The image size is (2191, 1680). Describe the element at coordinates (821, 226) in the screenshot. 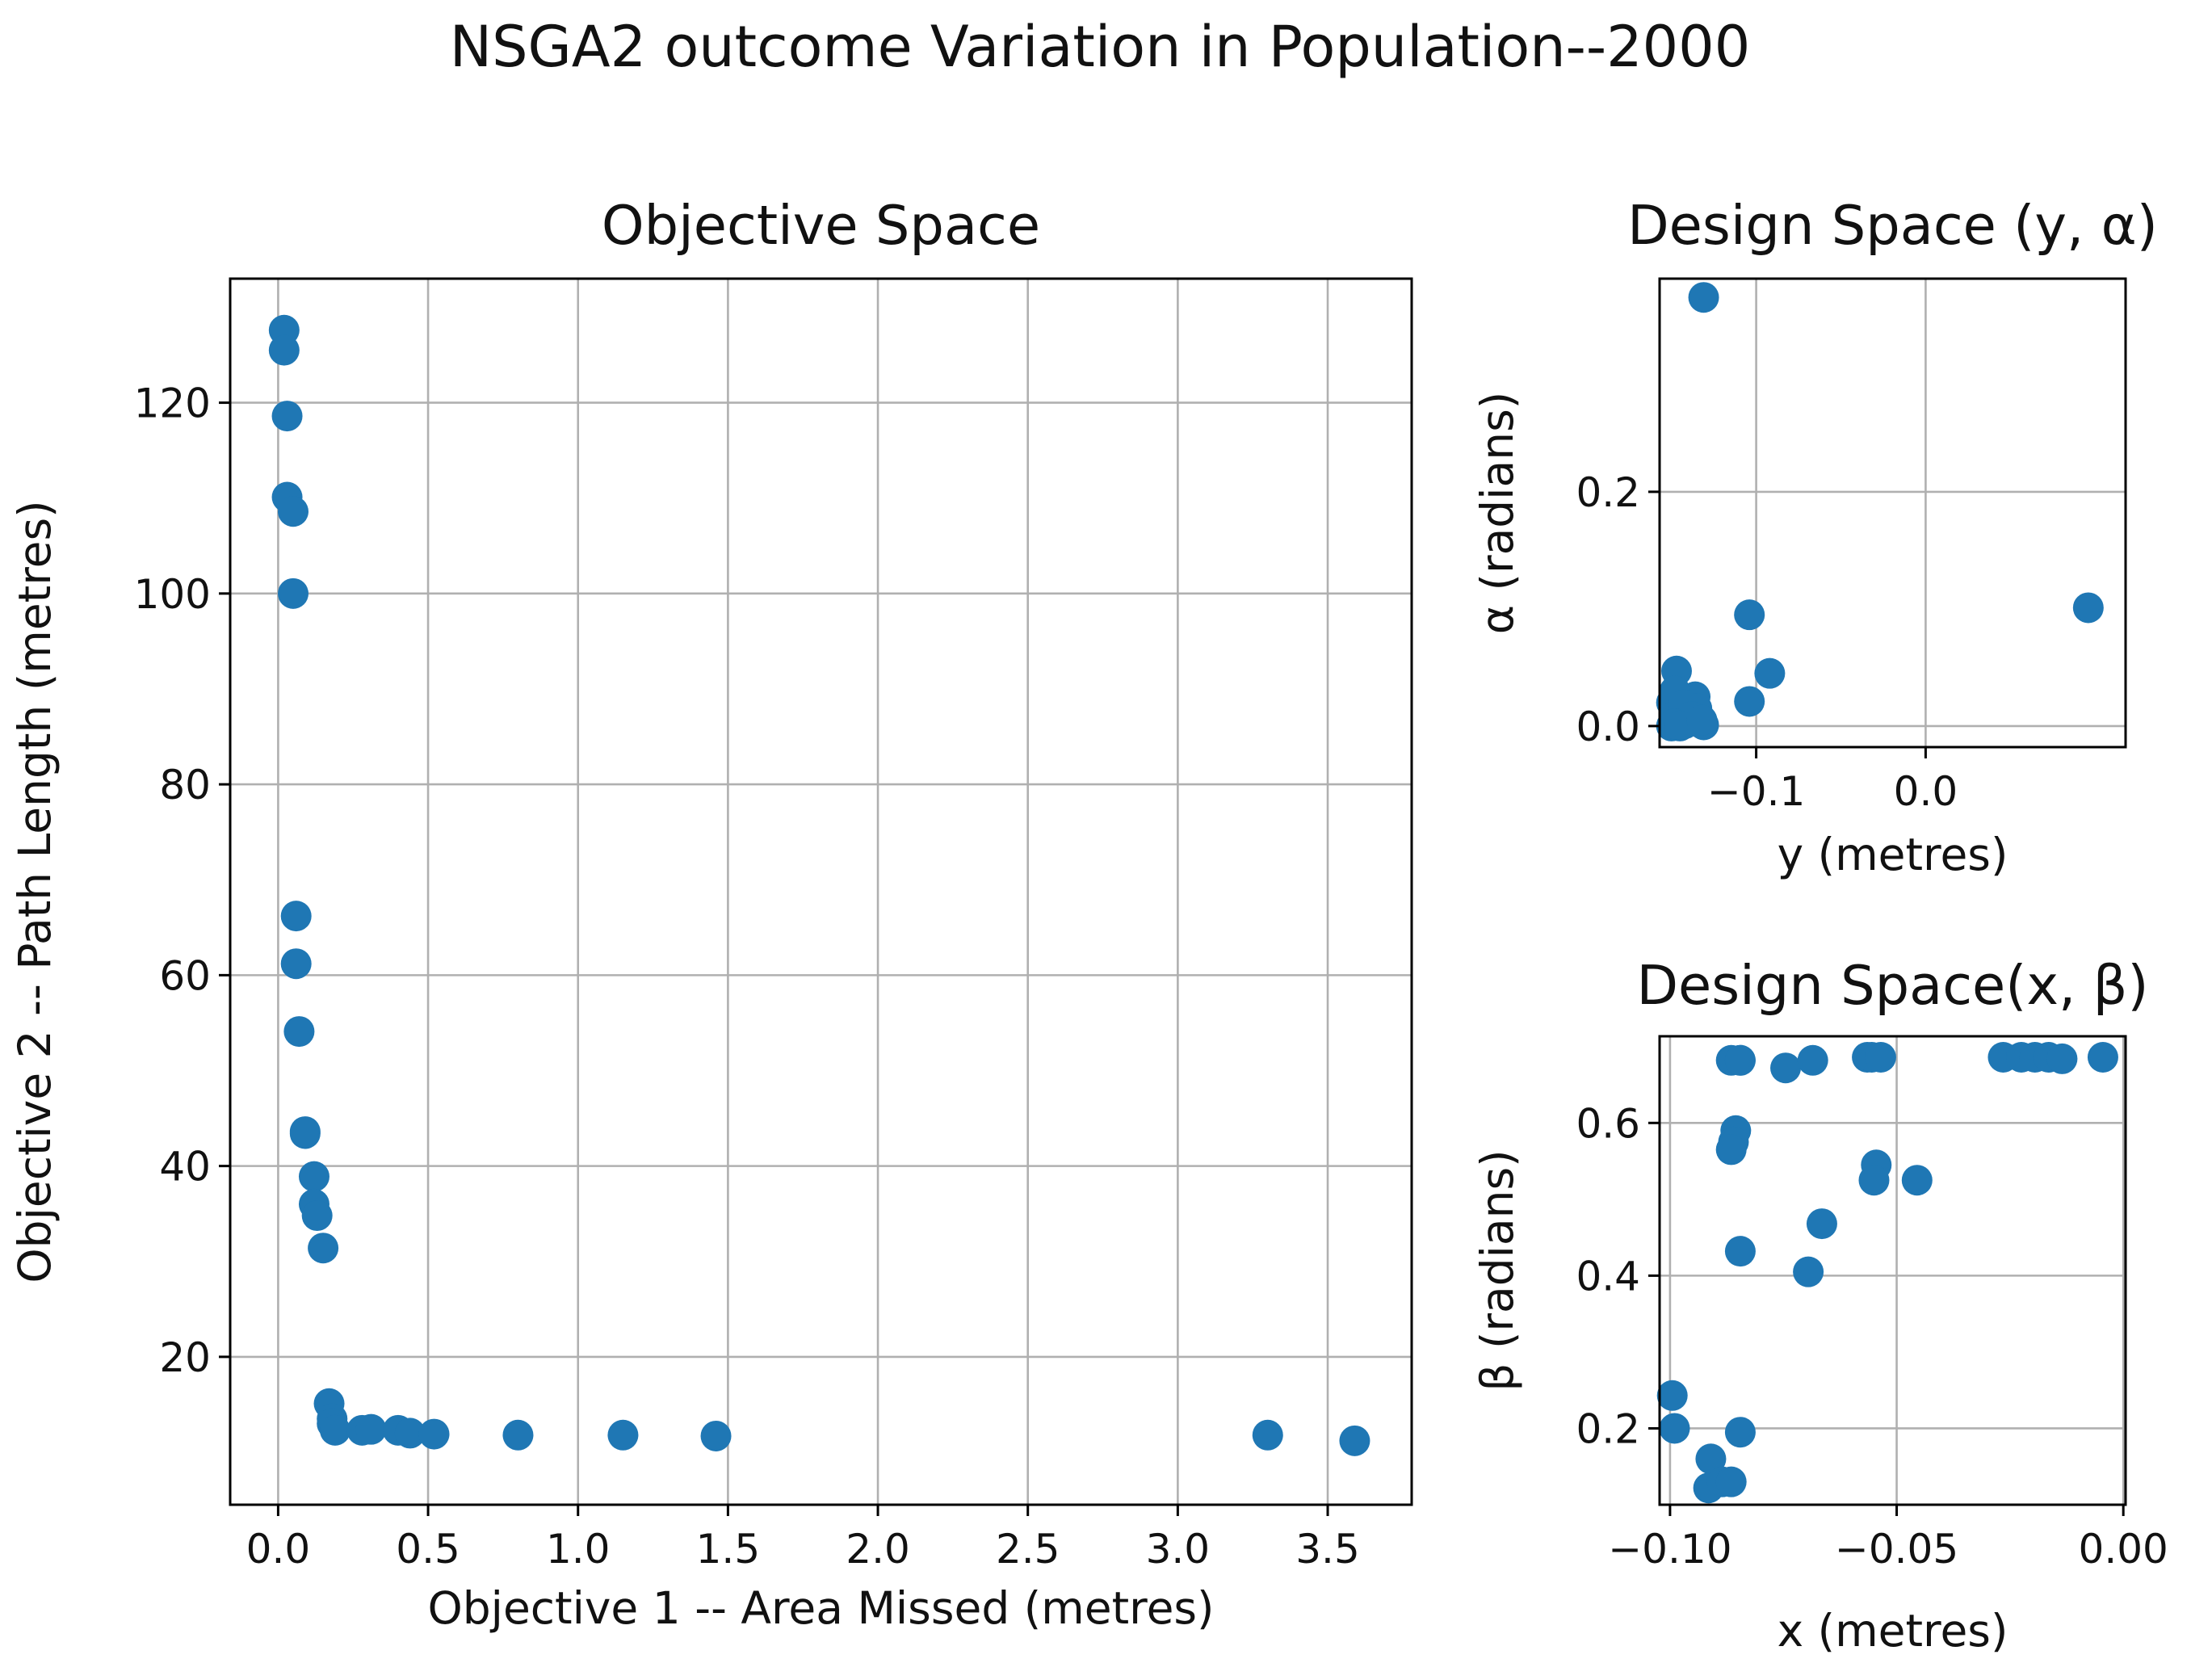

I see `plot-title: Objective Space` at that location.